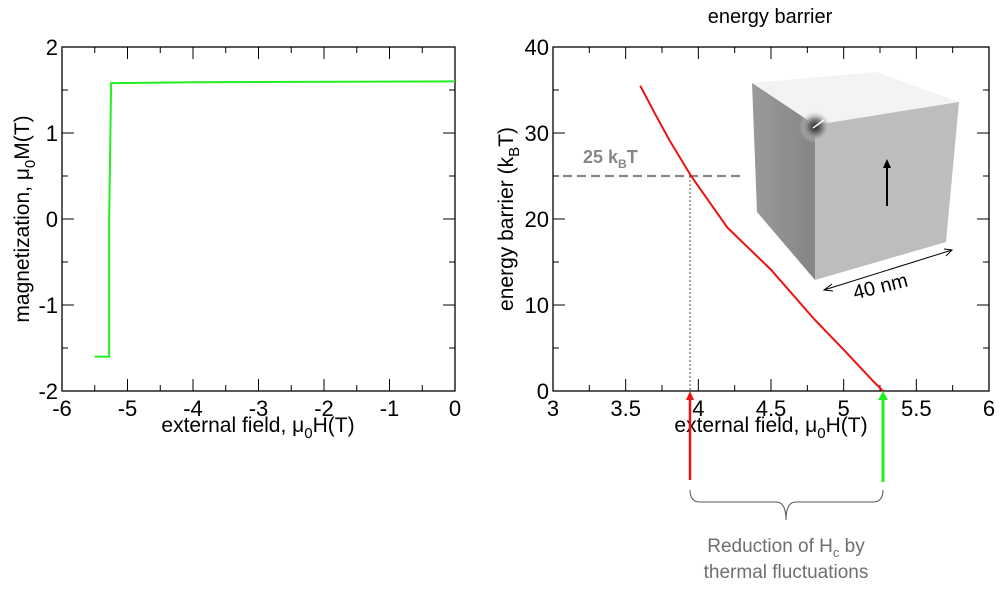 The image size is (1004, 590). What do you see at coordinates (948, 252) in the screenshot?
I see `scale-arrow-head-right` at bounding box center [948, 252].